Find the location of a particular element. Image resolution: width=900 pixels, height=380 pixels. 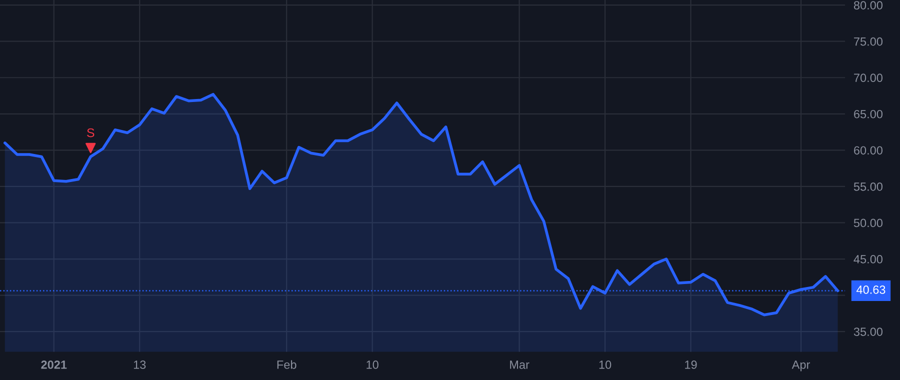

x-tick-label: 13 is located at coordinates (140, 364).